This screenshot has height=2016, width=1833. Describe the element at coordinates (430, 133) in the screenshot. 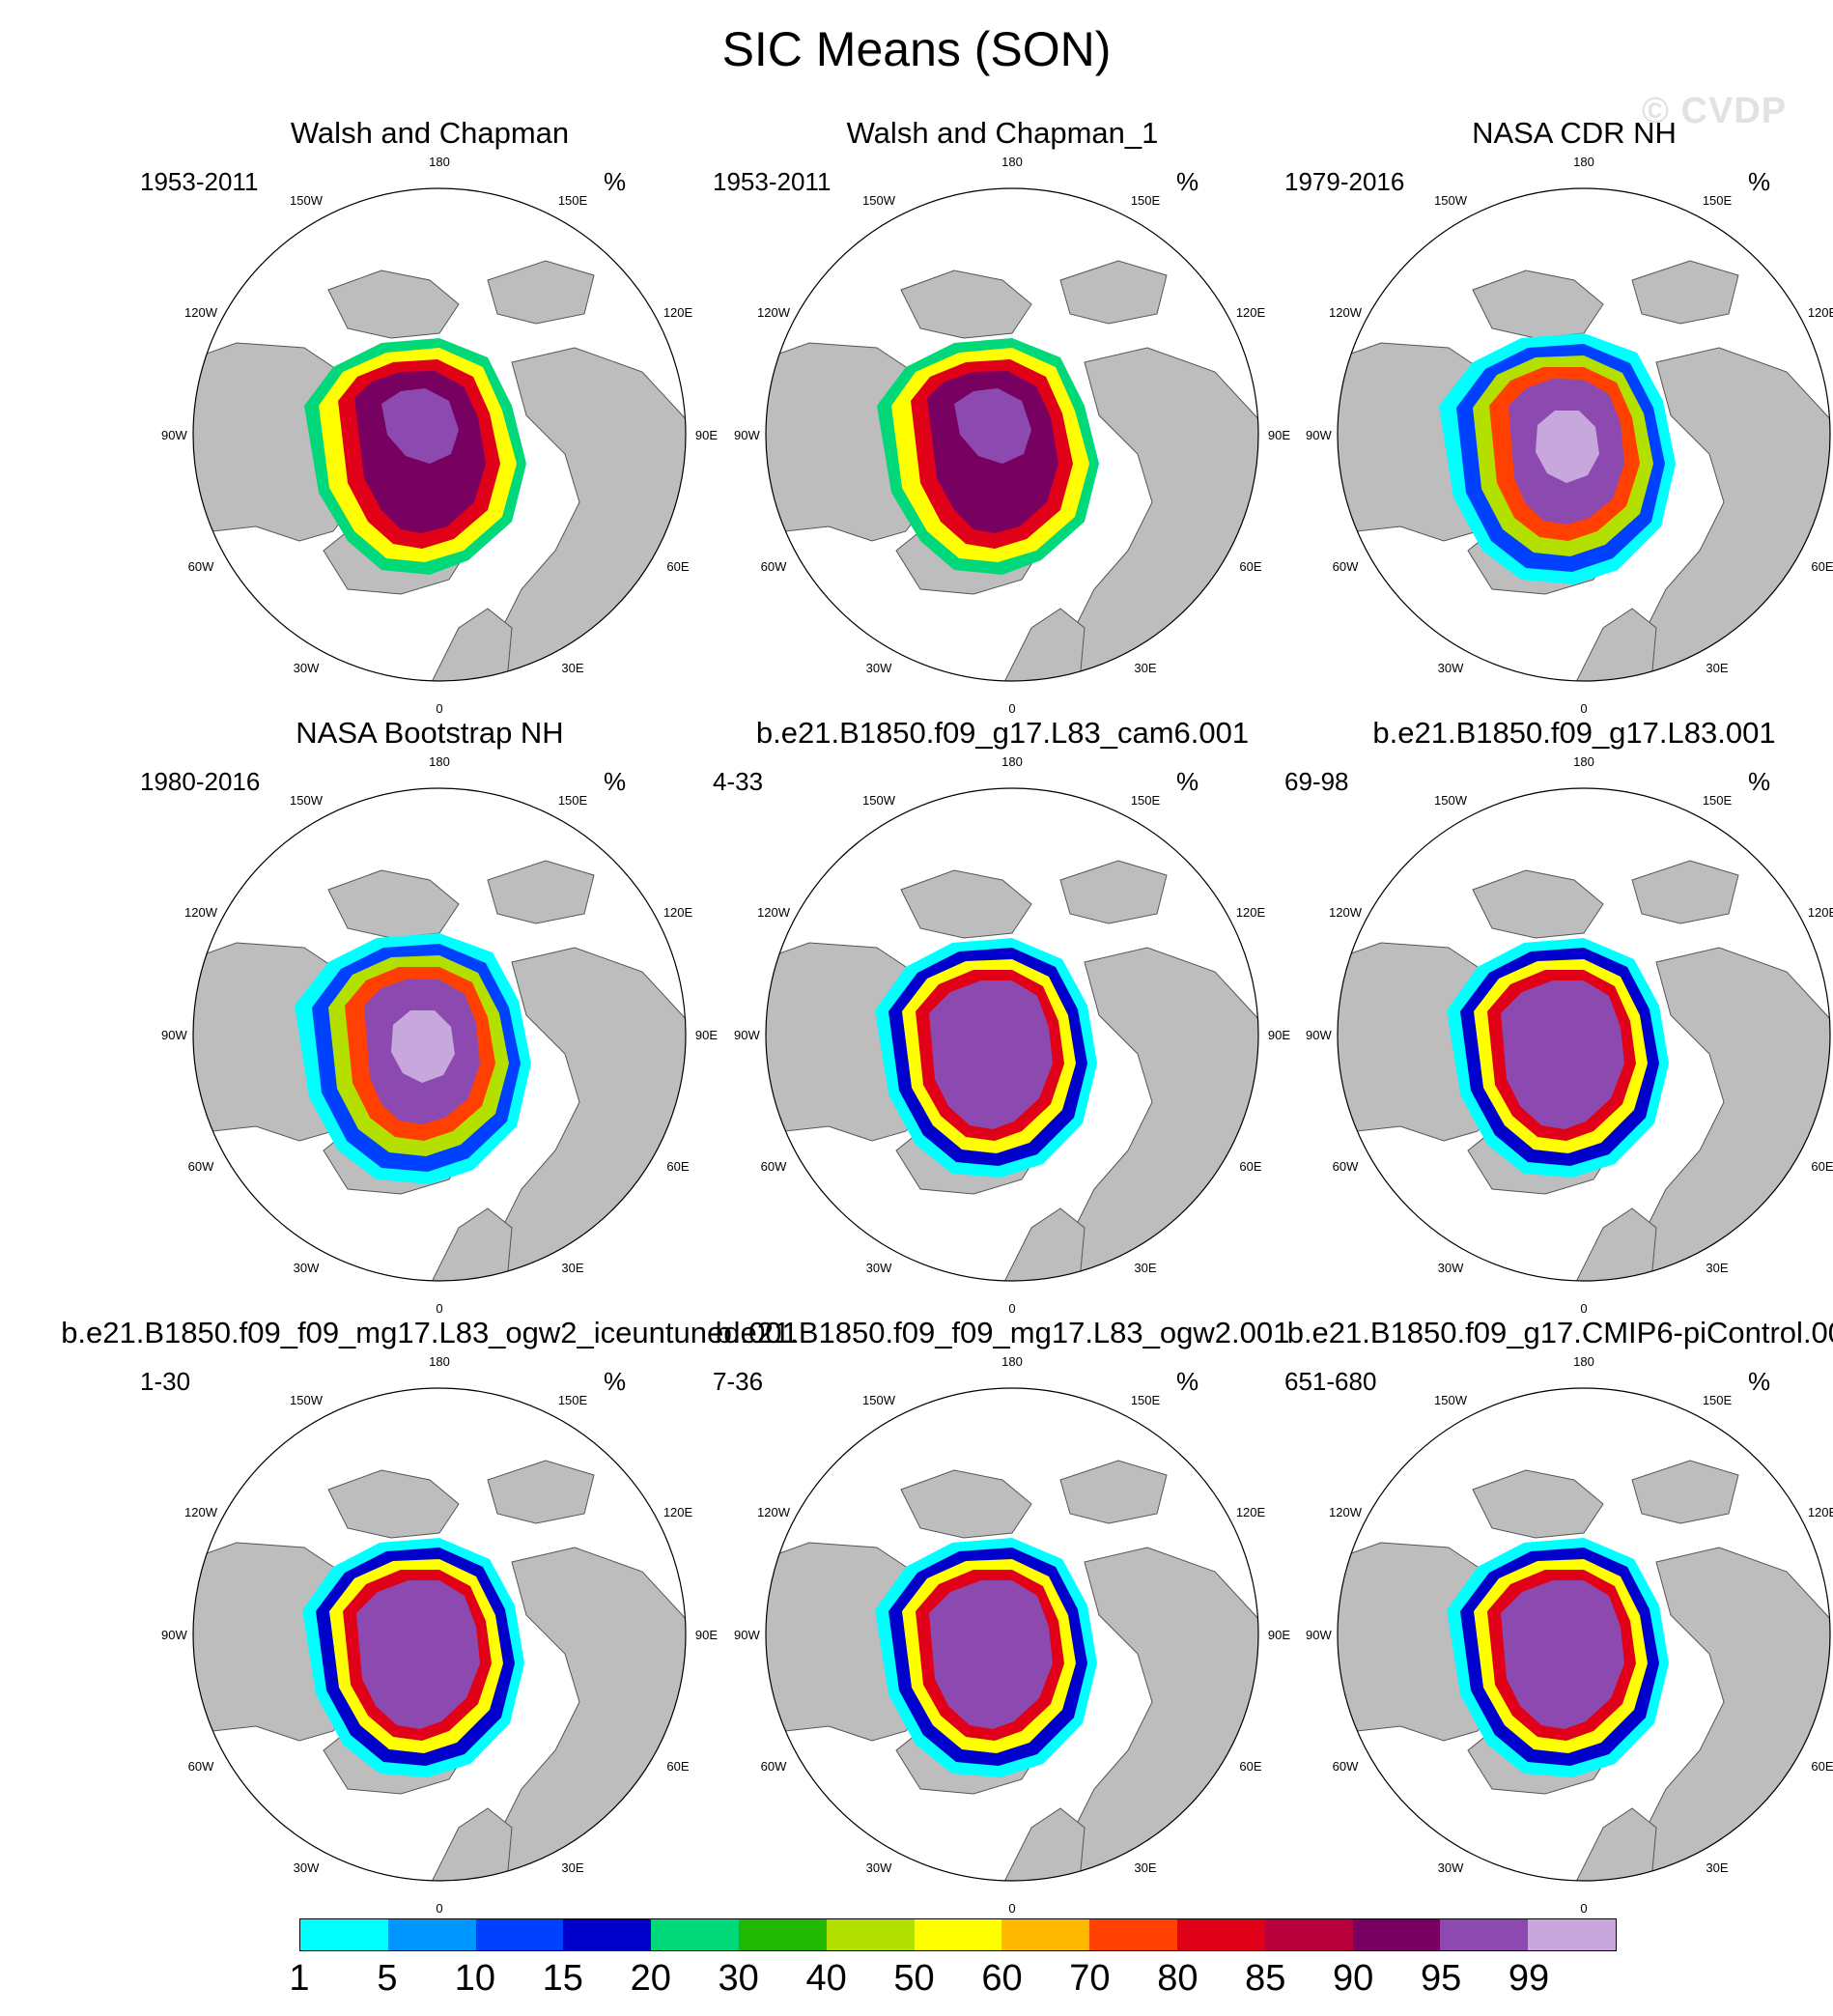

I see `panel-title: Walsh and Chapman` at that location.